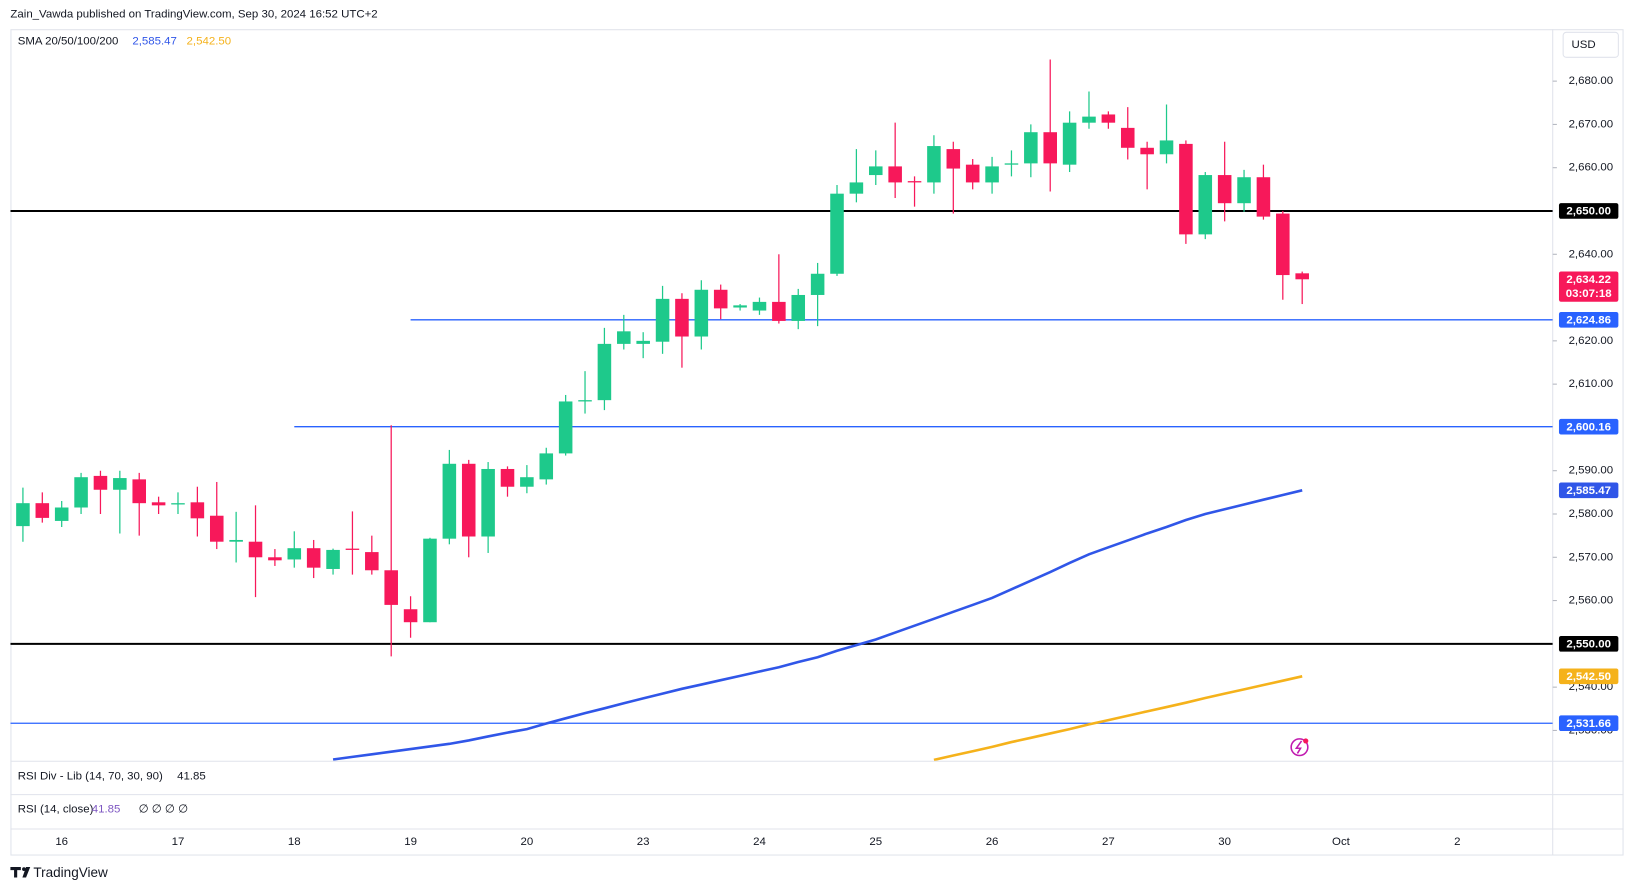 The width and height of the screenshot is (1634, 891). What do you see at coordinates (209, 42) in the screenshot?
I see `legend-value: 2,542.50` at bounding box center [209, 42].